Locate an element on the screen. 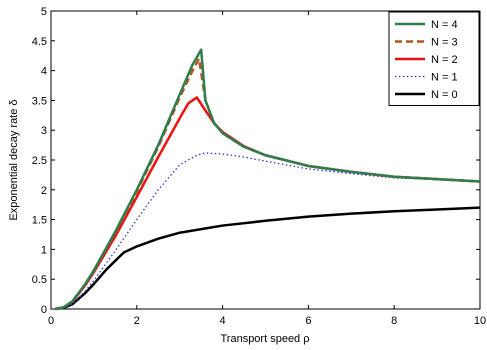 Image resolution: width=487 pixels, height=350 pixels. legend-label: N = 0 is located at coordinates (444, 95).